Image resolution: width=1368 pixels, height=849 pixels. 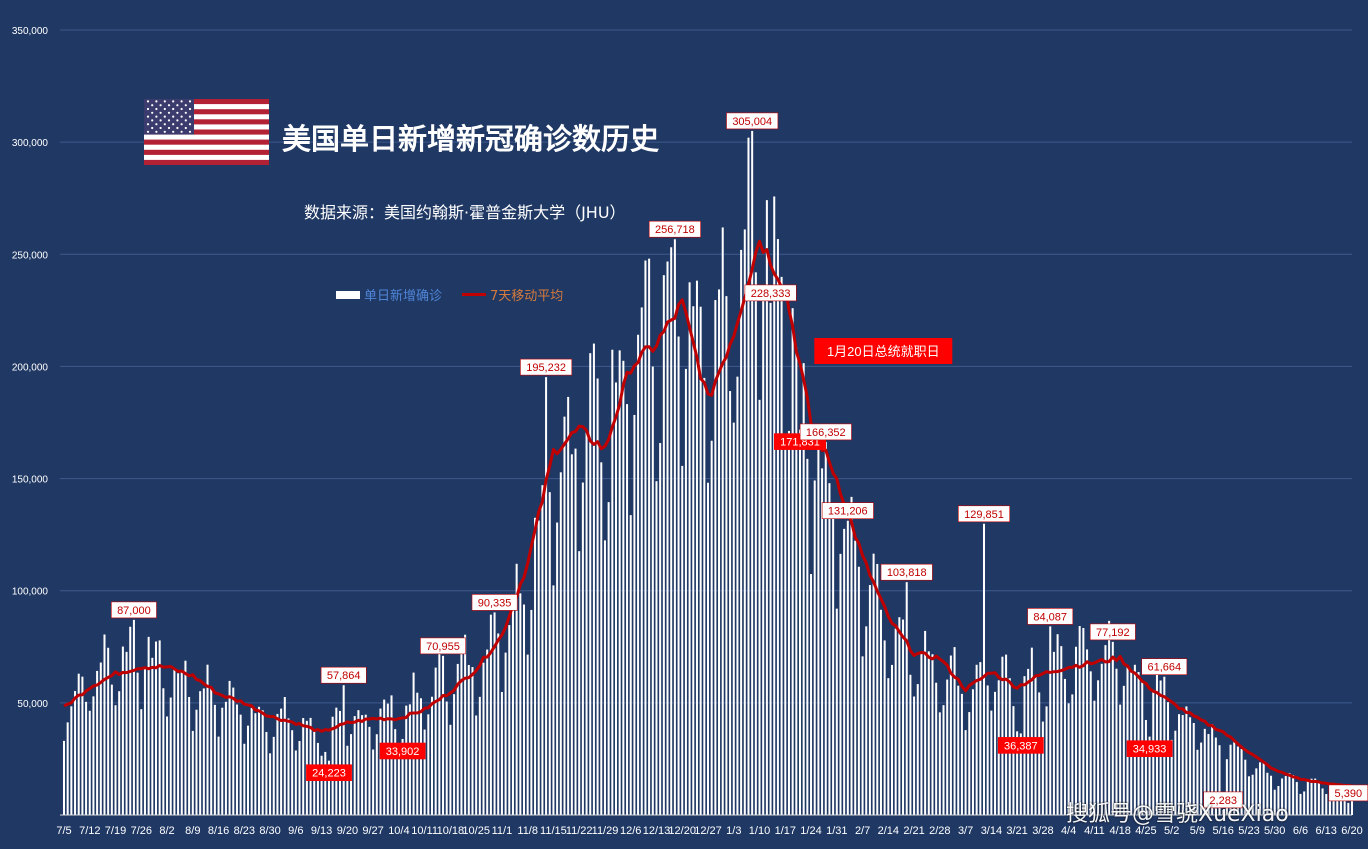 What do you see at coordinates (527, 831) in the screenshot?
I see `x-tick-label: 11/8` at bounding box center [527, 831].